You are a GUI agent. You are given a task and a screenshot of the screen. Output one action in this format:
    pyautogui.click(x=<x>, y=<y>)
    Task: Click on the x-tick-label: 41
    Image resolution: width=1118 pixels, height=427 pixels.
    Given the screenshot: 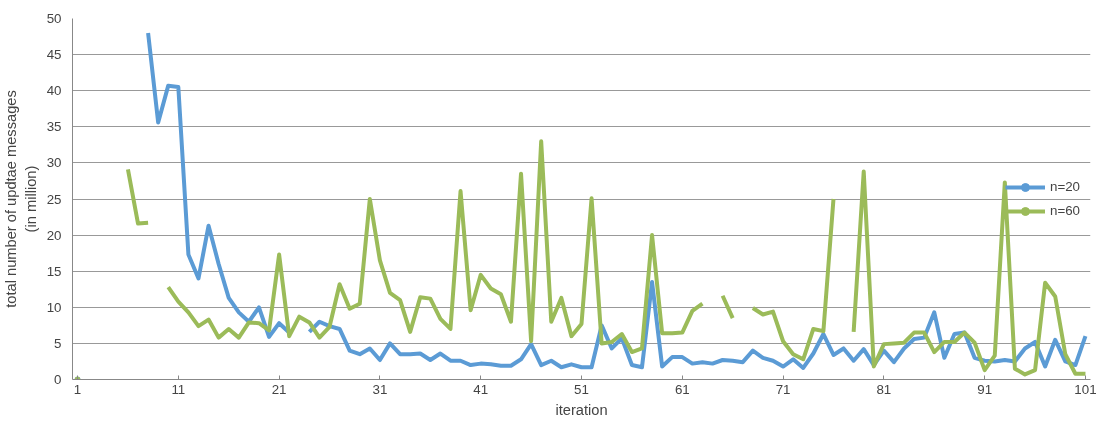 What is the action you would take?
    pyautogui.click(x=481, y=389)
    